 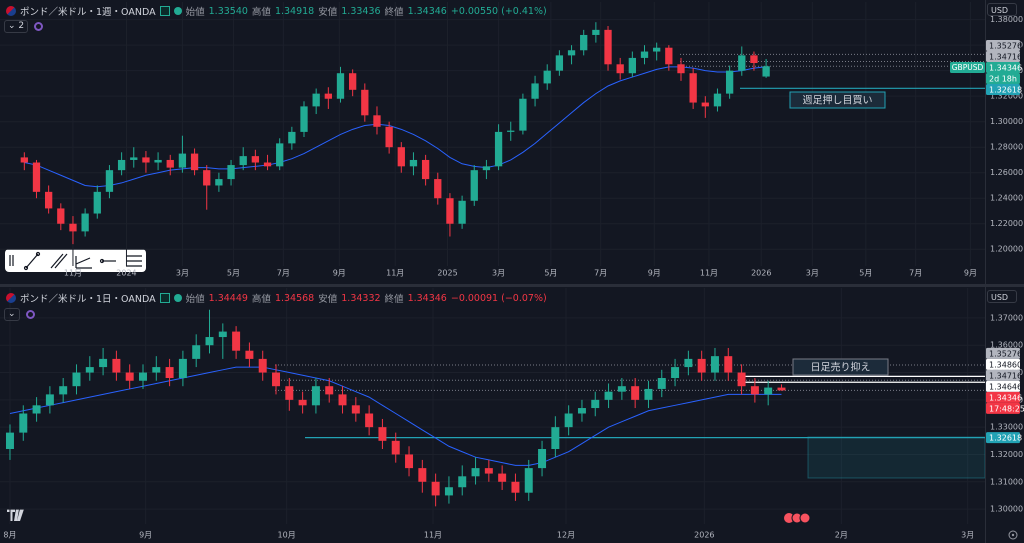 I want to click on pane-controls: ⌄ 2, so click(x=24, y=26).